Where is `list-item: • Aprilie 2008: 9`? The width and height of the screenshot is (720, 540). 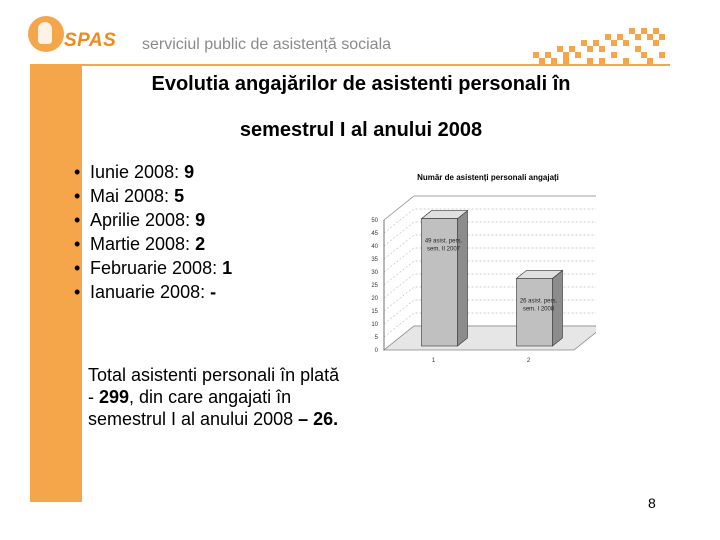 list-item: • Aprilie 2008: 9 is located at coordinates (140, 220).